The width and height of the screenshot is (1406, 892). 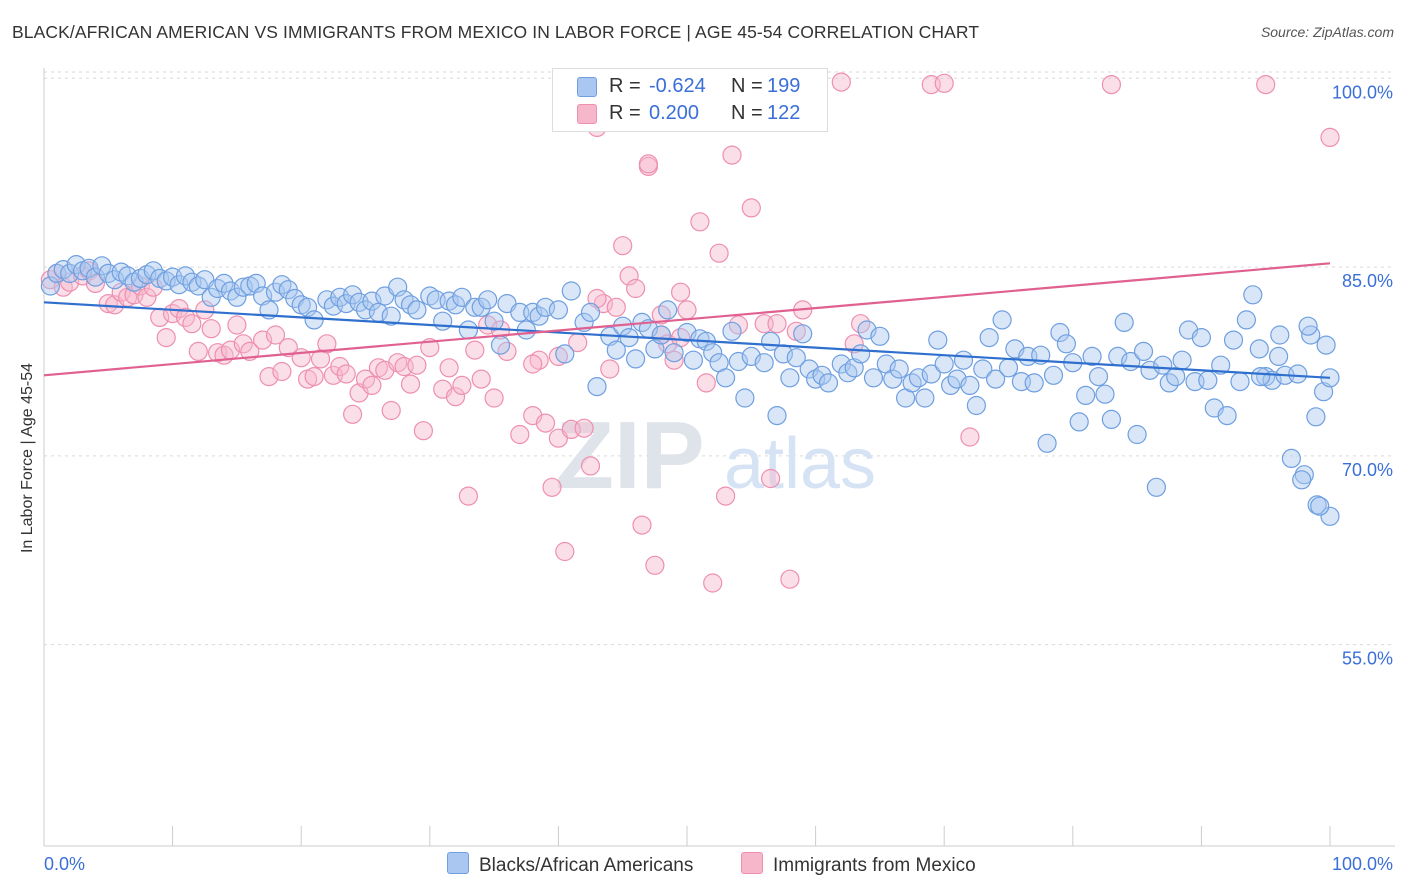 I want to click on legend-item-blacks: Blacks/African Americans, so click(x=570, y=864).